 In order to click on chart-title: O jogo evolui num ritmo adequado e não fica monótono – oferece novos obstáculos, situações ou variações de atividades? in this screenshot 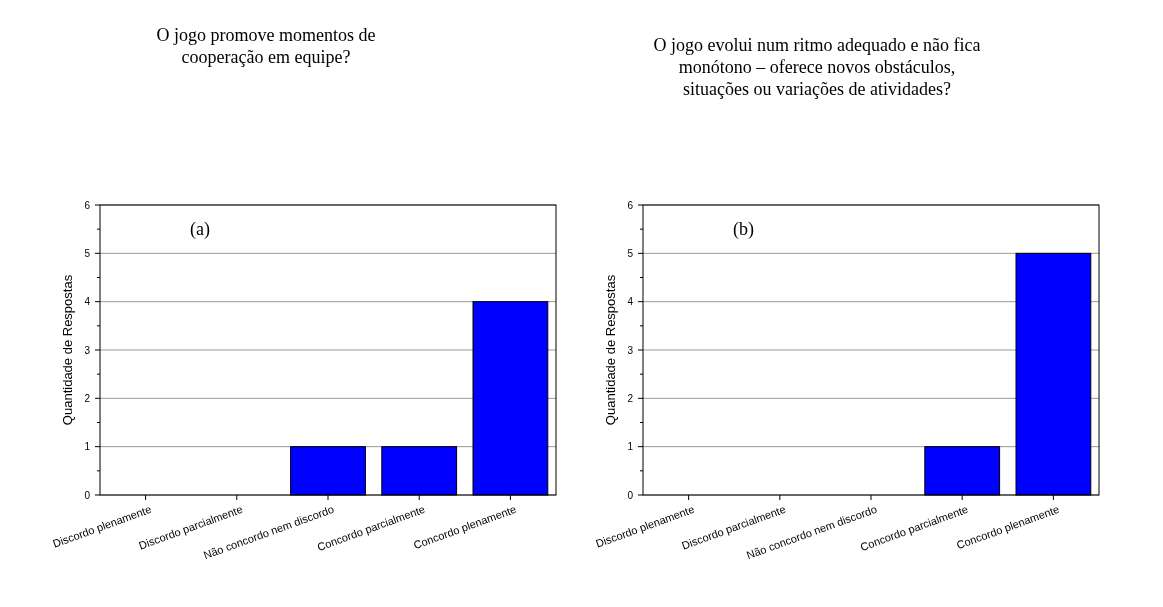, I will do `click(817, 67)`.